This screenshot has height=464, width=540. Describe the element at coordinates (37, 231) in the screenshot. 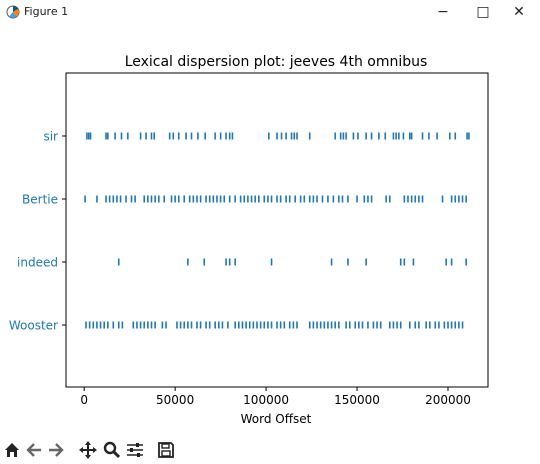

I see `y-axis: sir Bertie indeed Wooster` at that location.